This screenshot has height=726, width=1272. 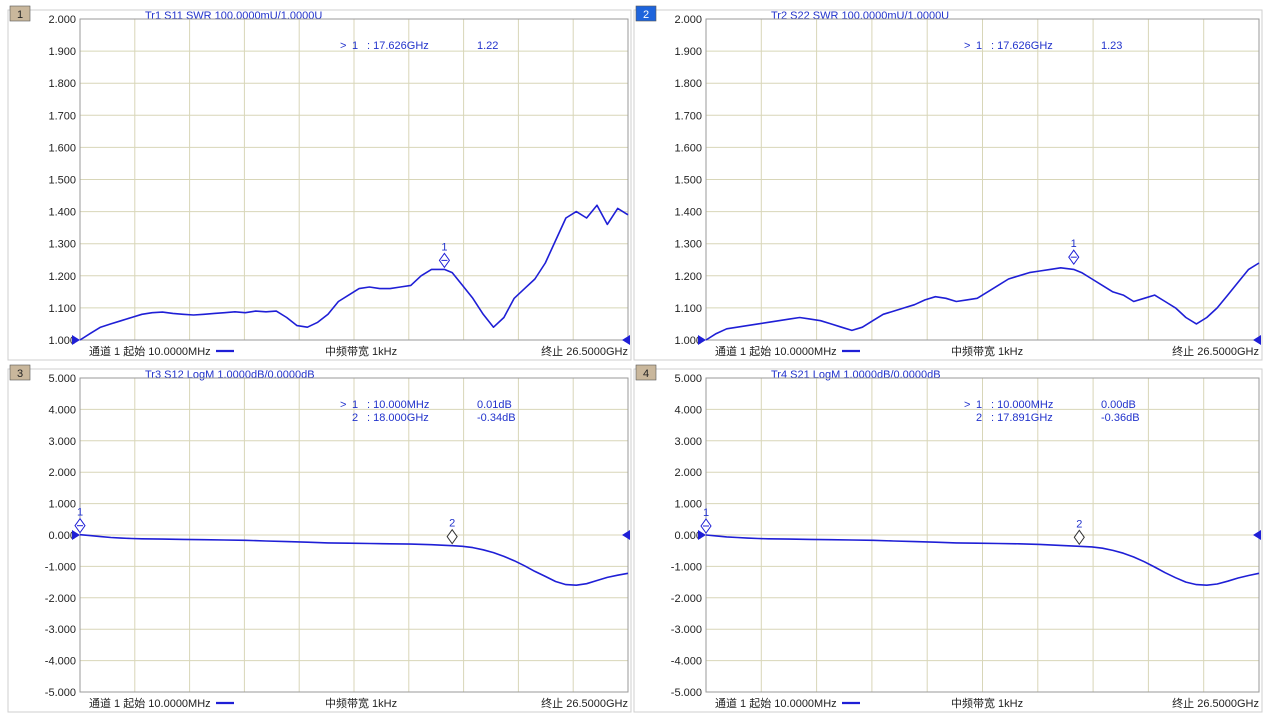 What do you see at coordinates (1022, 405) in the screenshot?
I see `readout-frequency: : 10.000MHz` at bounding box center [1022, 405].